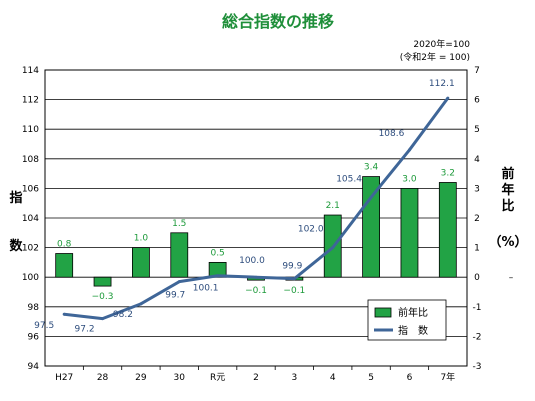  I want to click on line-data-label: 98.2, so click(123, 315).